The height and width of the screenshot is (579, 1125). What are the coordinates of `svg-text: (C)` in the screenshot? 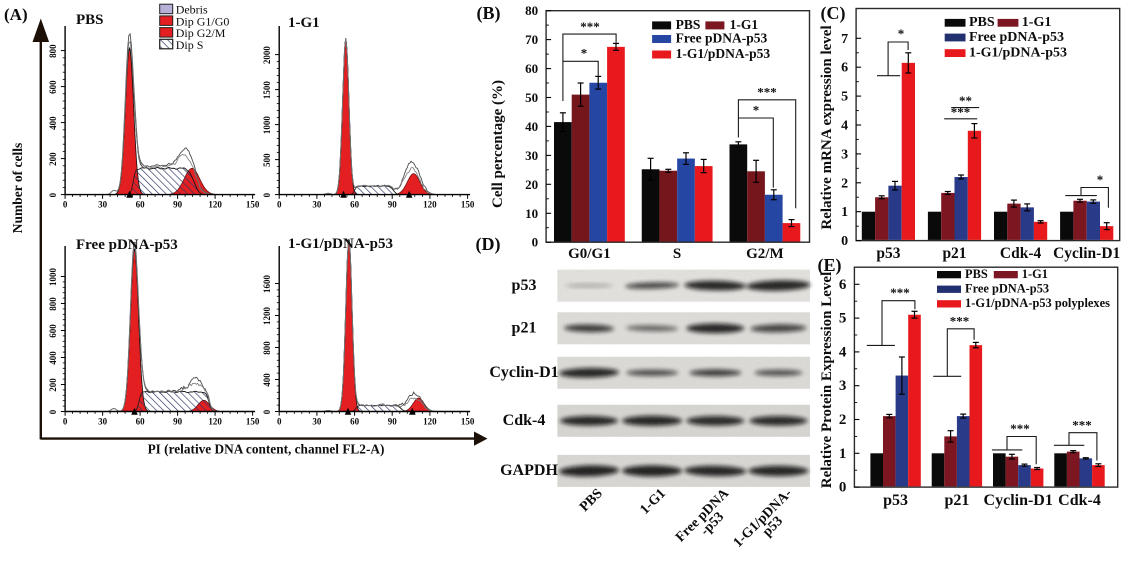 It's located at (833, 13).